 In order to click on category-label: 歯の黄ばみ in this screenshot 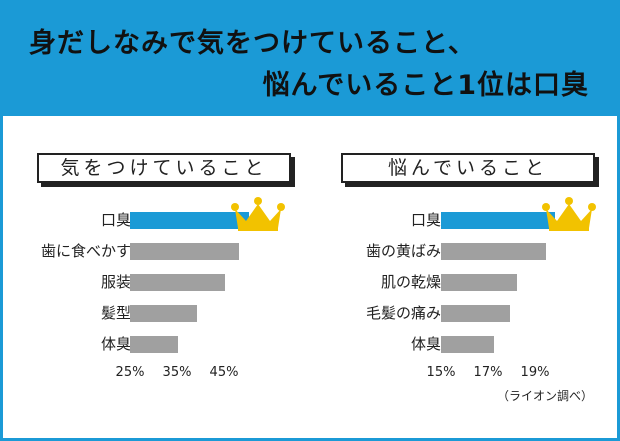, I will do `click(403, 251)`.